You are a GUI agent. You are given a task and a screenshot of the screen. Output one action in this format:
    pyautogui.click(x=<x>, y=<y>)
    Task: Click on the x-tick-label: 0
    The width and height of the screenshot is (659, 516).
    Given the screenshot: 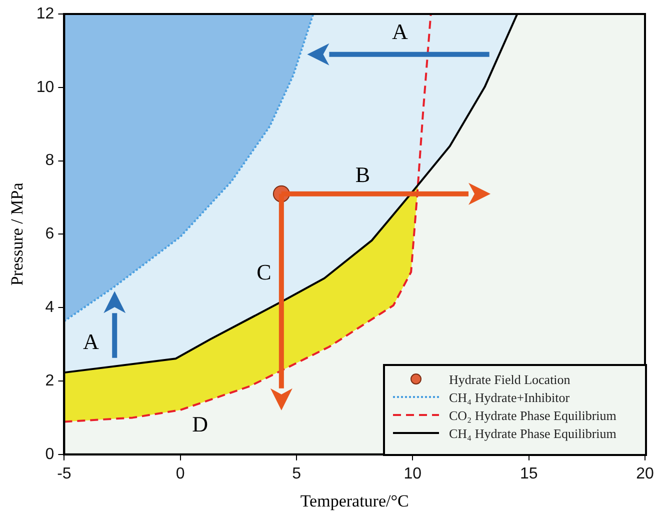 What is the action you would take?
    pyautogui.click(x=180, y=473)
    